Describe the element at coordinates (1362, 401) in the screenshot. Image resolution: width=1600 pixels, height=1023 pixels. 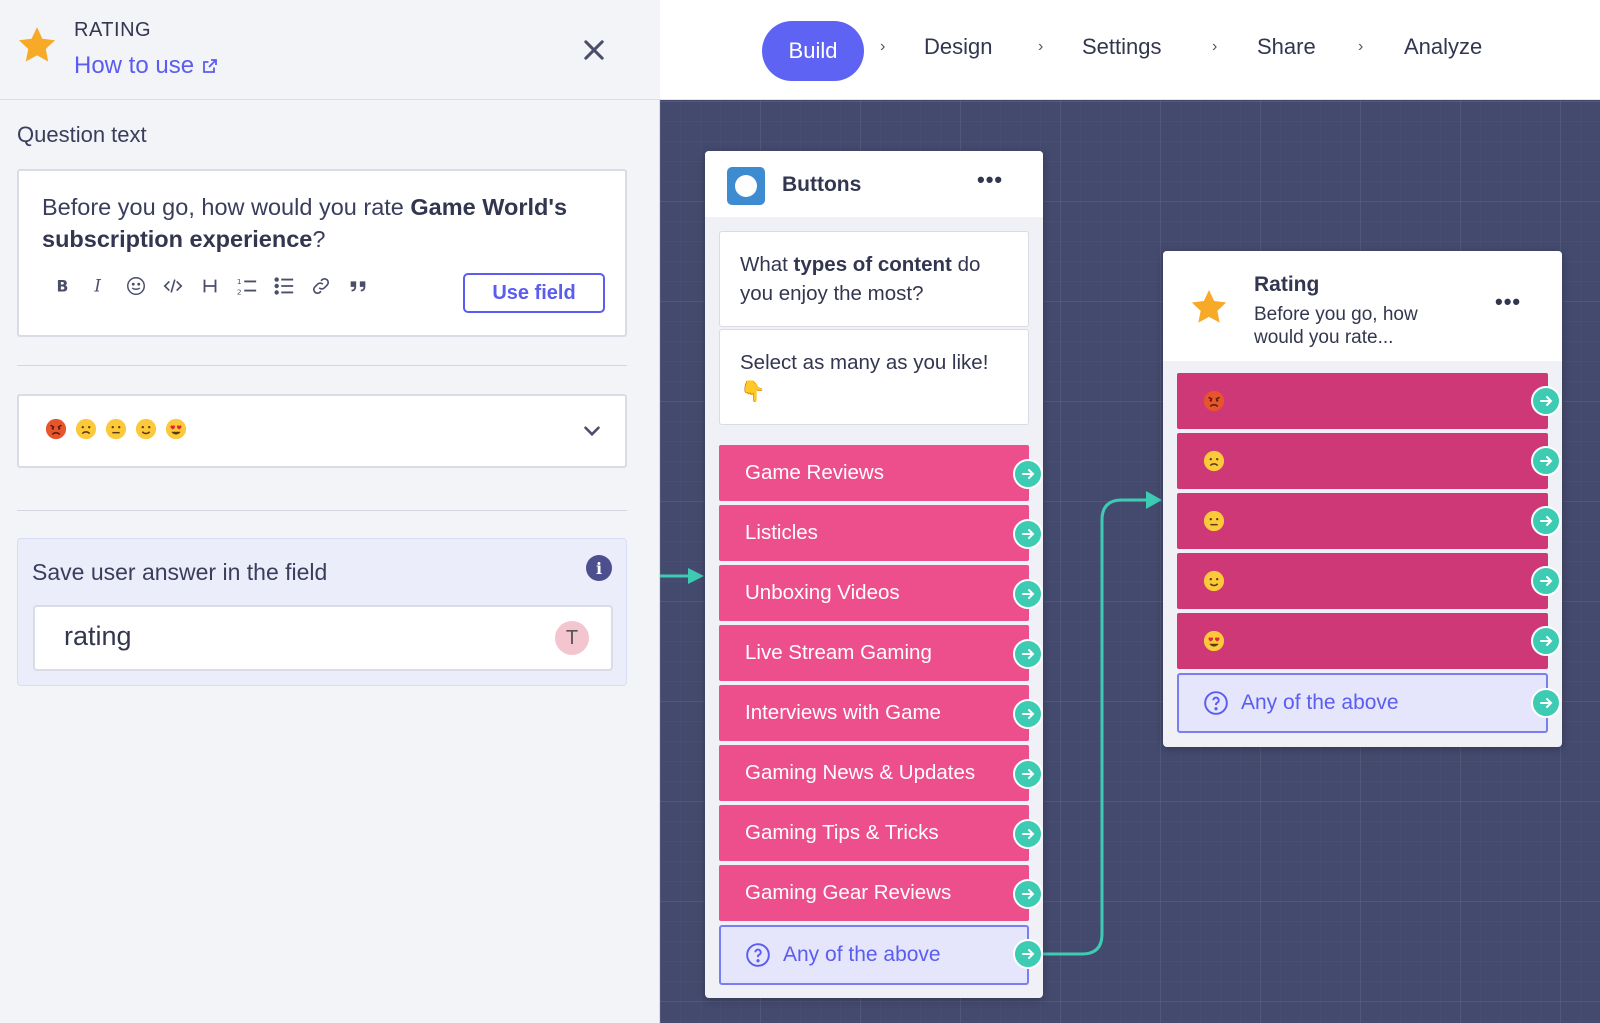
I see `rating-option-angry` at that location.